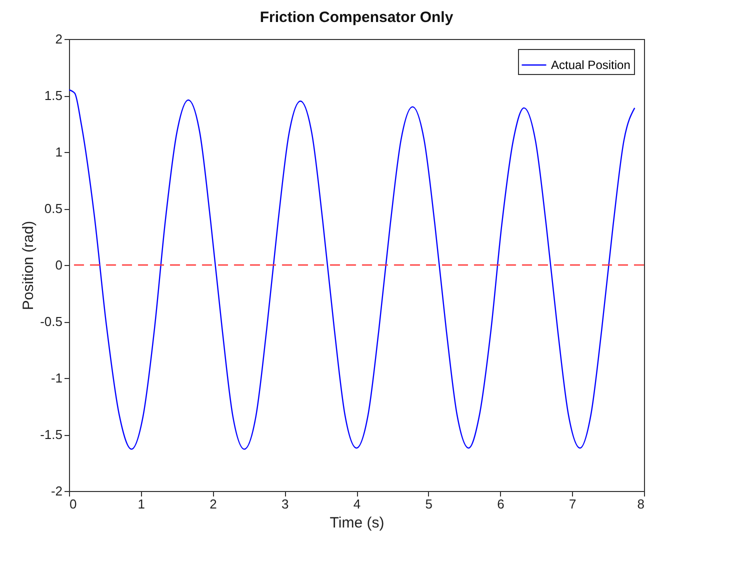  Describe the element at coordinates (73, 504) in the screenshot. I see `x-tick-label: 0` at that location.